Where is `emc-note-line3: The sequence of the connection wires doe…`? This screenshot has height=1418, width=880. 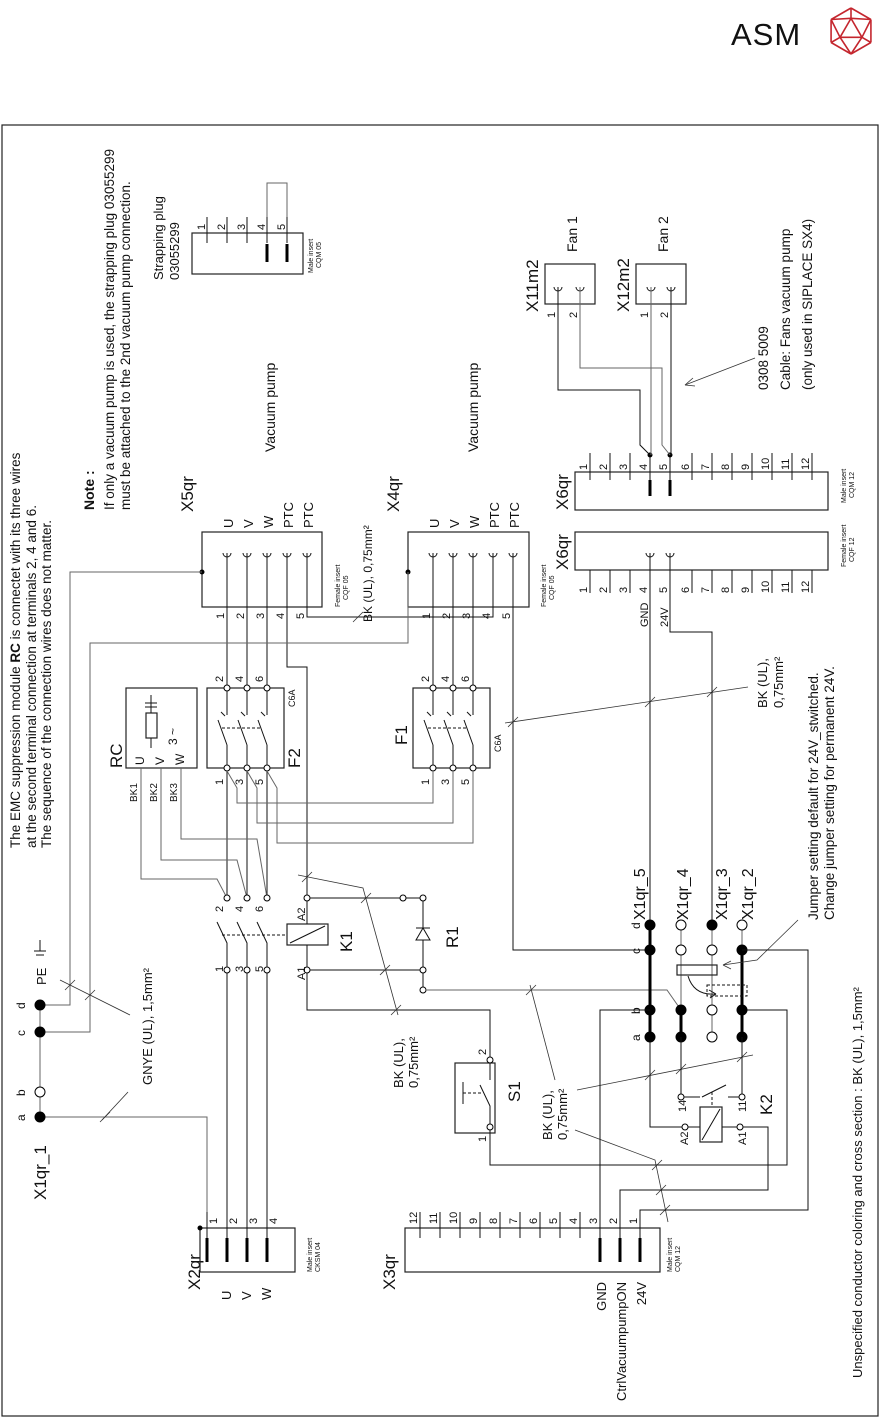 emc-note-line3: The sequence of the connection wires doe… is located at coordinates (46, 684).